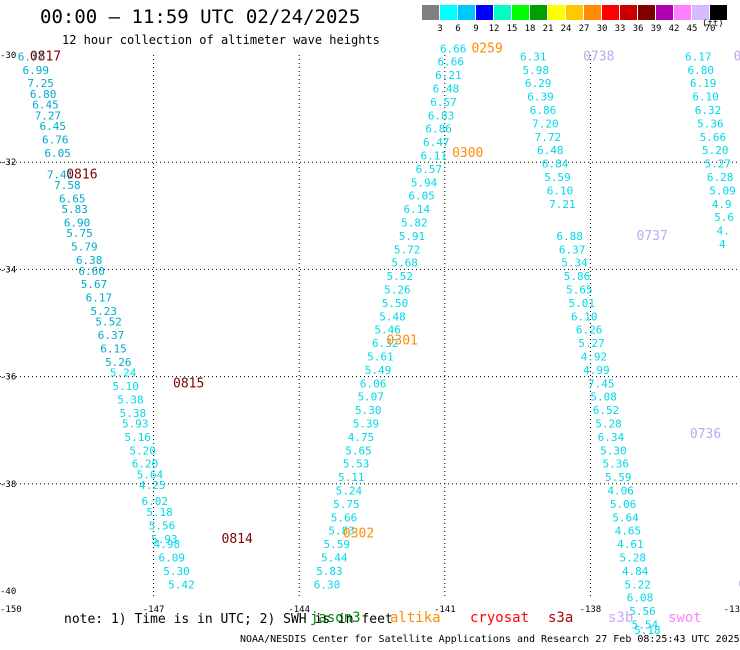 Image resolution: width=740 pixels, height=650 pixels. What do you see at coordinates (40, 83) in the screenshot?
I see `wave-height-value: 7.25` at bounding box center [40, 83].